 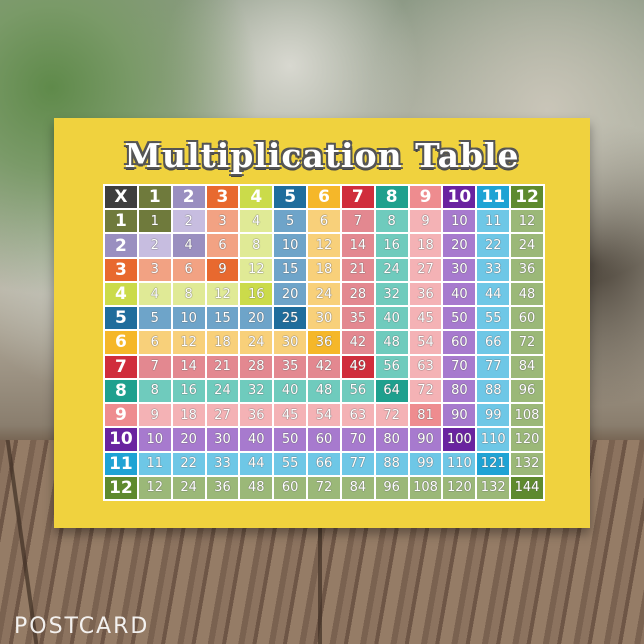 What do you see at coordinates (154, 245) in the screenshot?
I see `product-cell: 2` at bounding box center [154, 245].